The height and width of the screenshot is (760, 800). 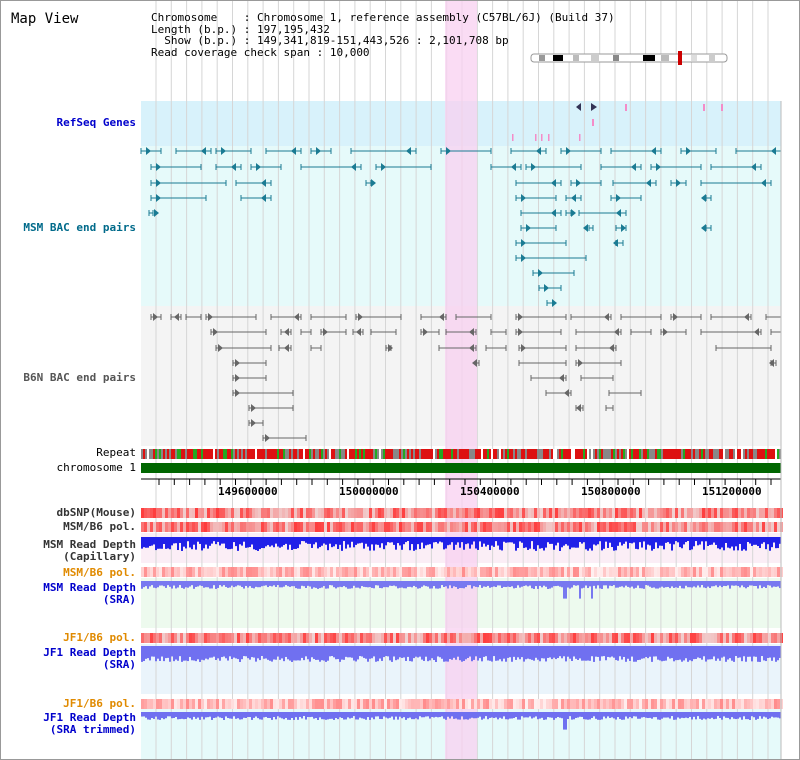 What do you see at coordinates (89, 652) in the screenshot?
I see `jf1-depth-sra-line1: JF1 Read Depth` at bounding box center [89, 652].